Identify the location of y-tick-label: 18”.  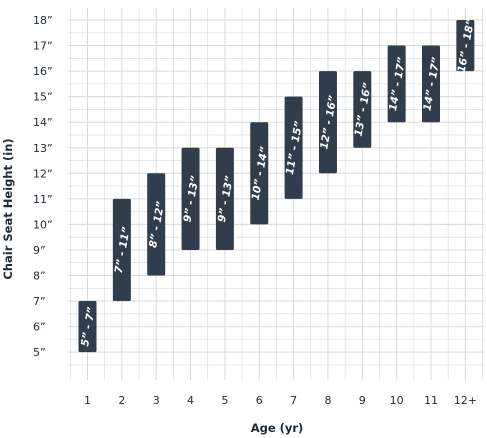
(43, 20).